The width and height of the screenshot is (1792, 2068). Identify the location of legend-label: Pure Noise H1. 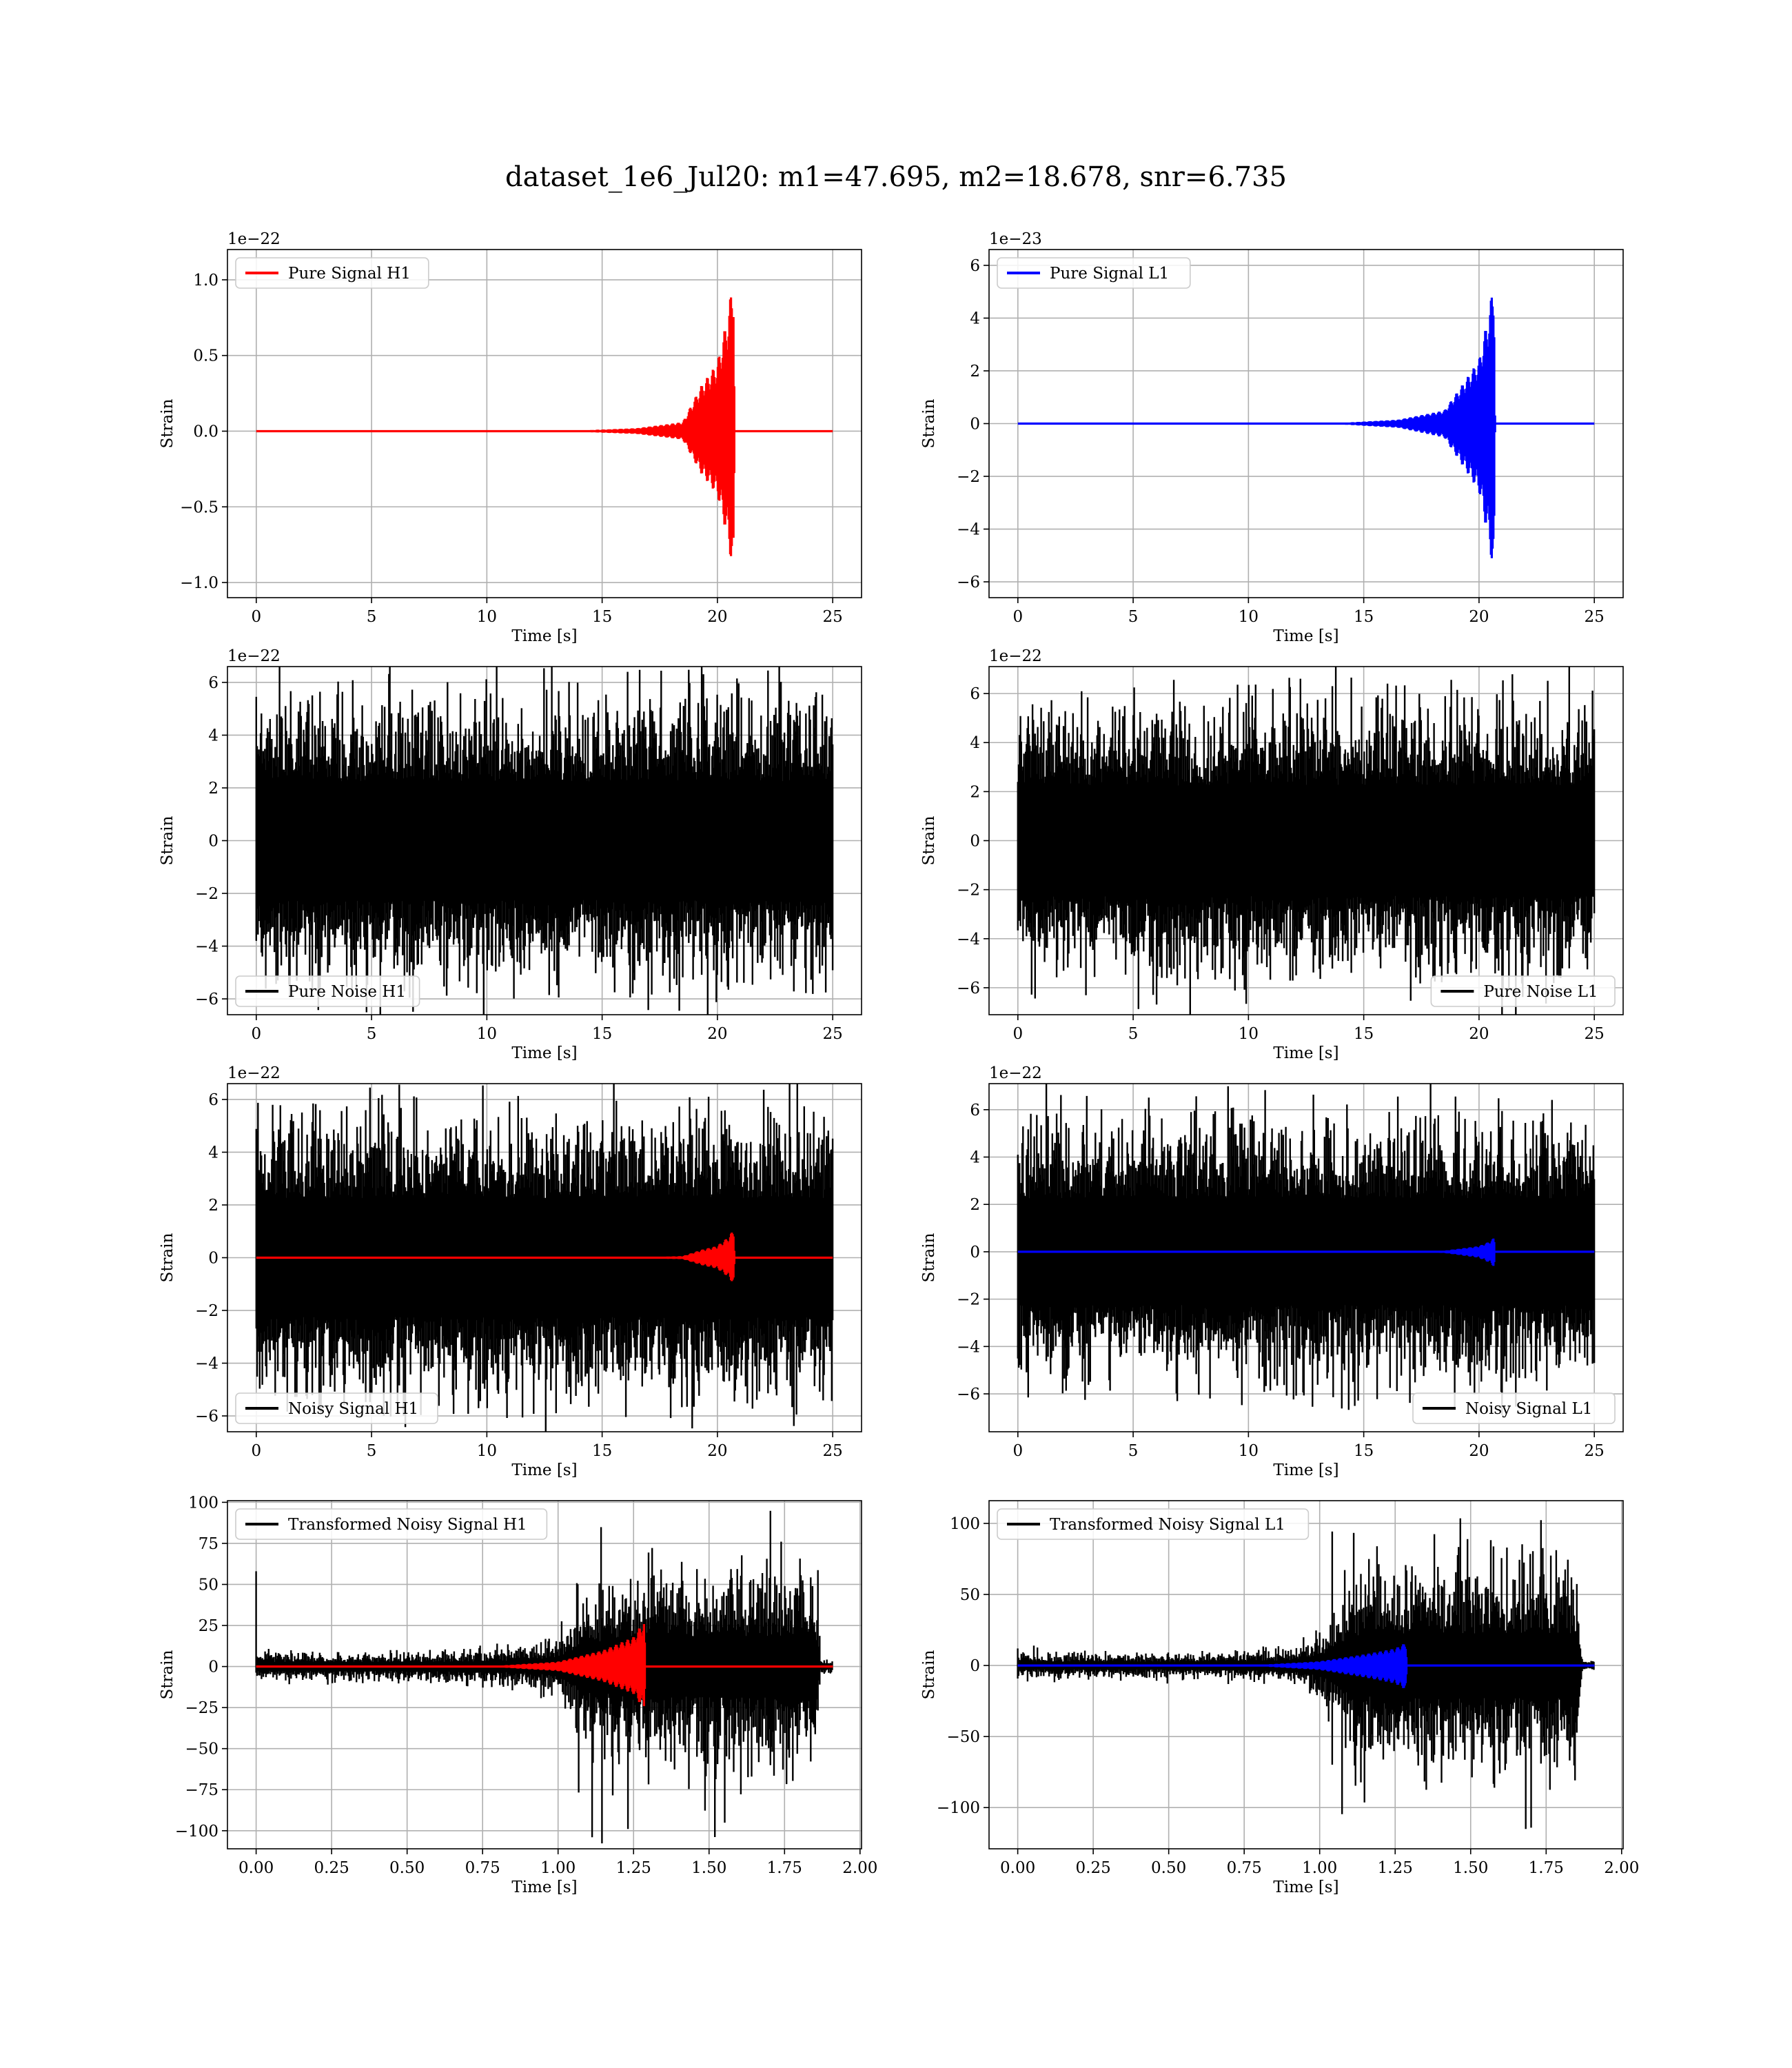
(347, 992).